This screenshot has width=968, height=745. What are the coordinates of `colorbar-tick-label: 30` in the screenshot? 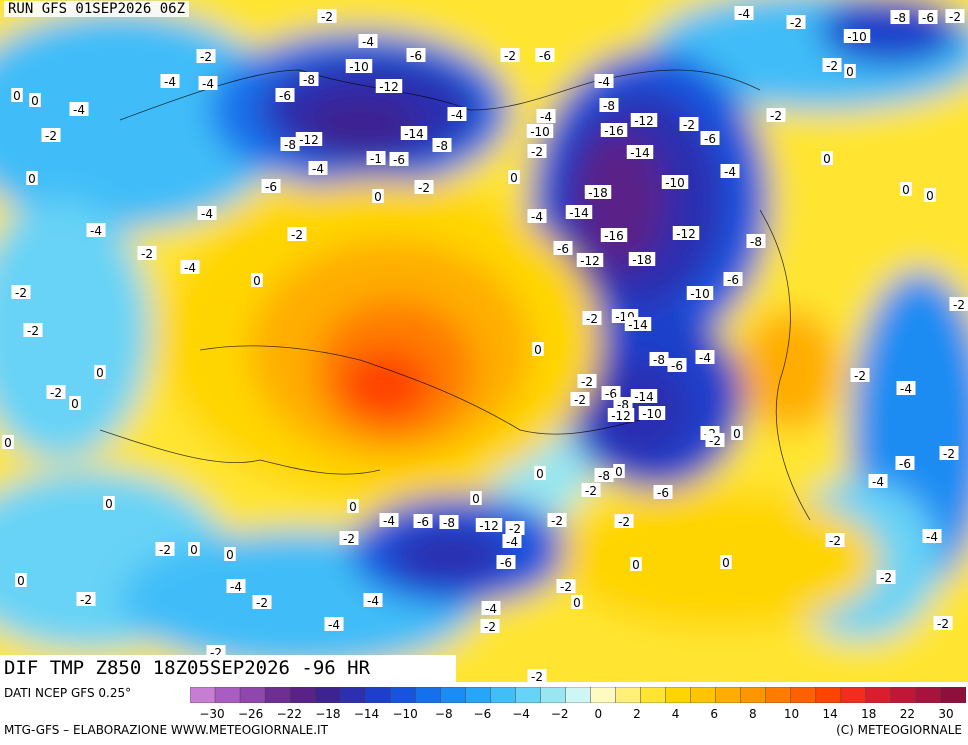 It's located at (946, 714).